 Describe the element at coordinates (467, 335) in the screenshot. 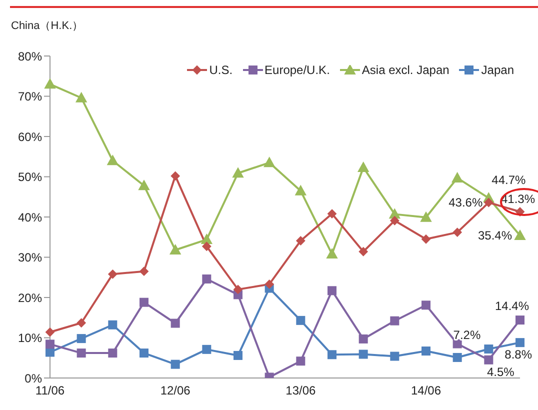

I see `data-label: 7.2%` at that location.